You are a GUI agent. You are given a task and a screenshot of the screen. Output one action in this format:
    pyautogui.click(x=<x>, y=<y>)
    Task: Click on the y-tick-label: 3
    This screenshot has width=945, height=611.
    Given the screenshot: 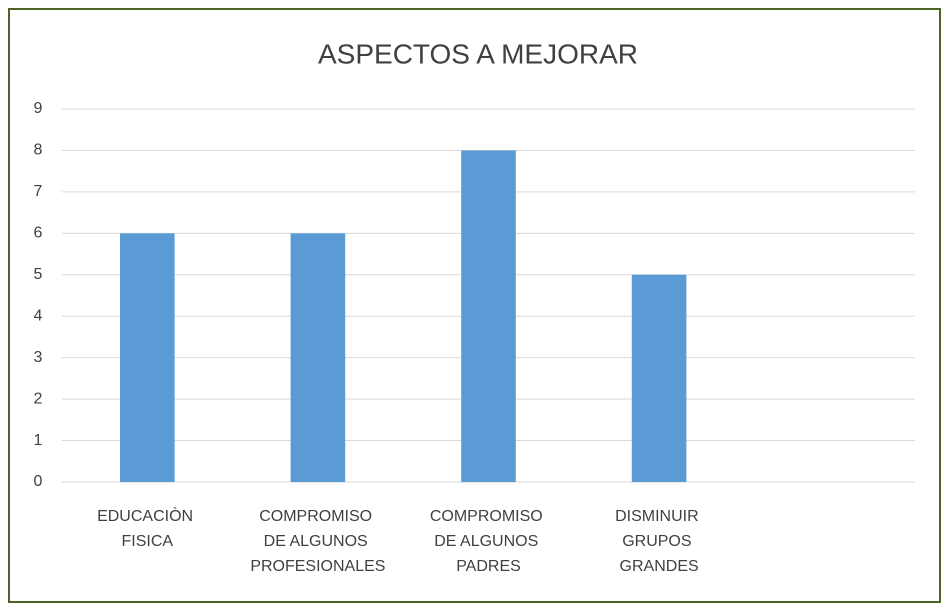 What is the action you would take?
    pyautogui.click(x=38, y=357)
    